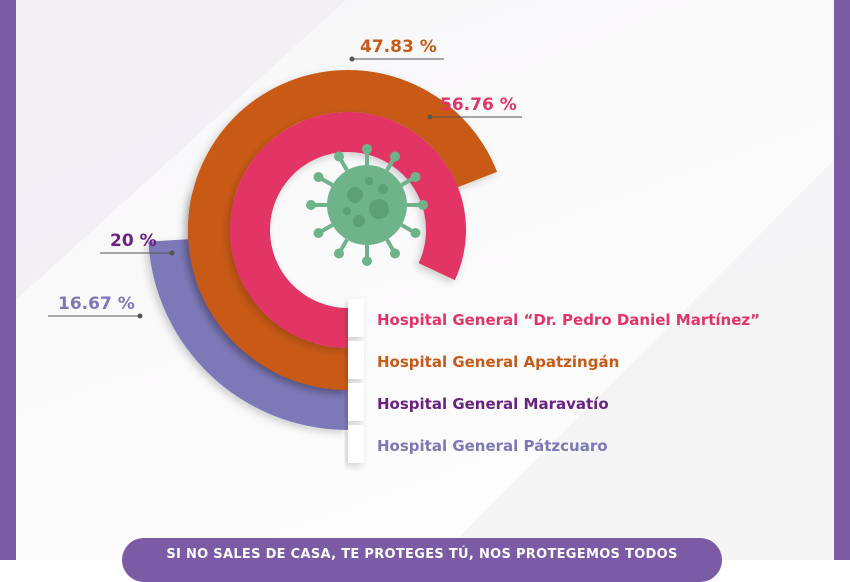  I want to click on value-label-2: 20 %, so click(133, 241).